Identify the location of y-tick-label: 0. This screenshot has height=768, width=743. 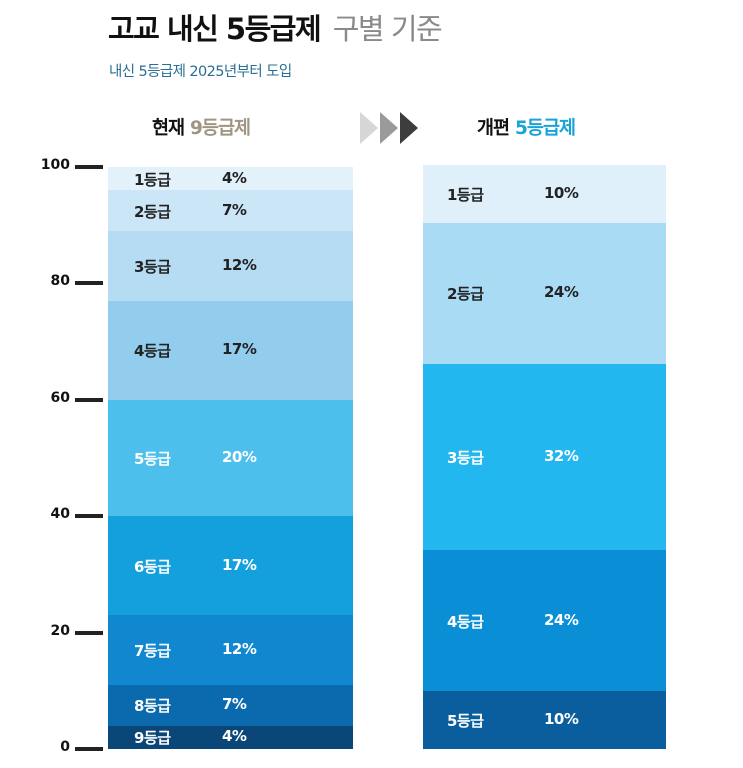
(65, 747).